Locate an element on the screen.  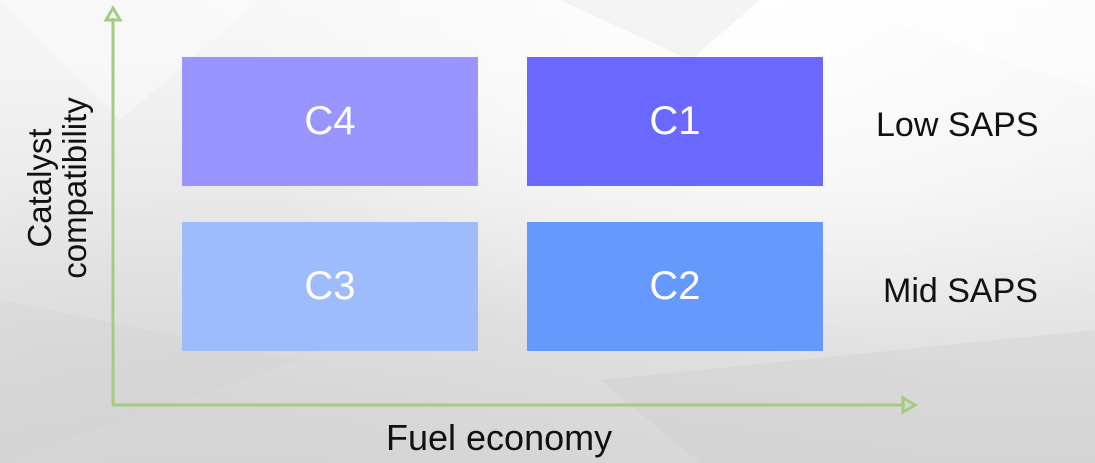
quadrant-label-c4: C4 is located at coordinates (330, 121).